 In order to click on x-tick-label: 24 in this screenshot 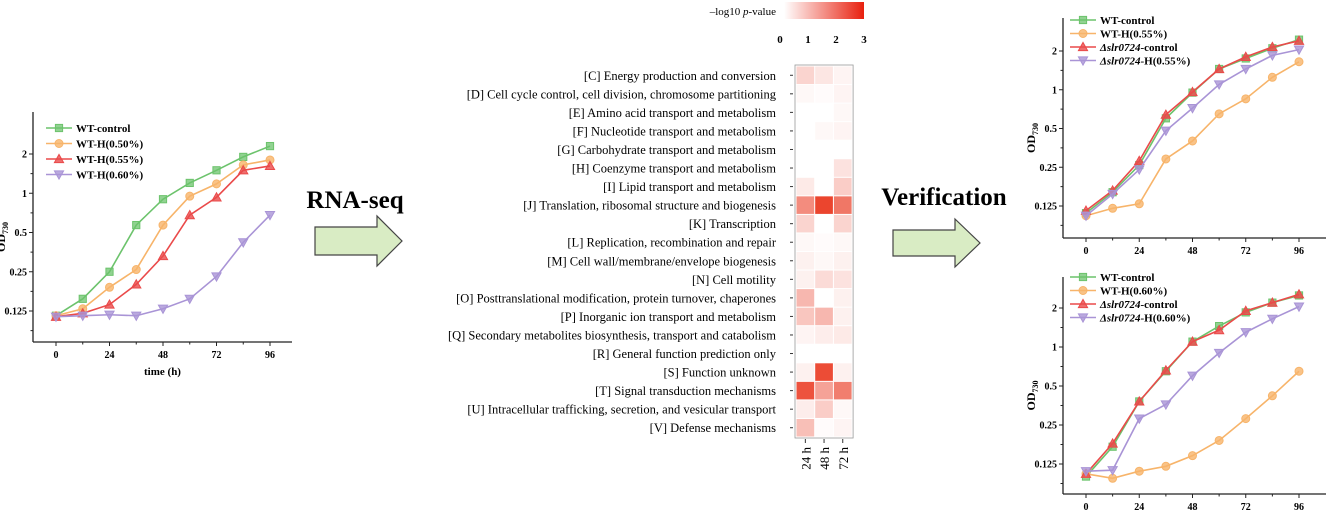, I will do `click(1139, 251)`.